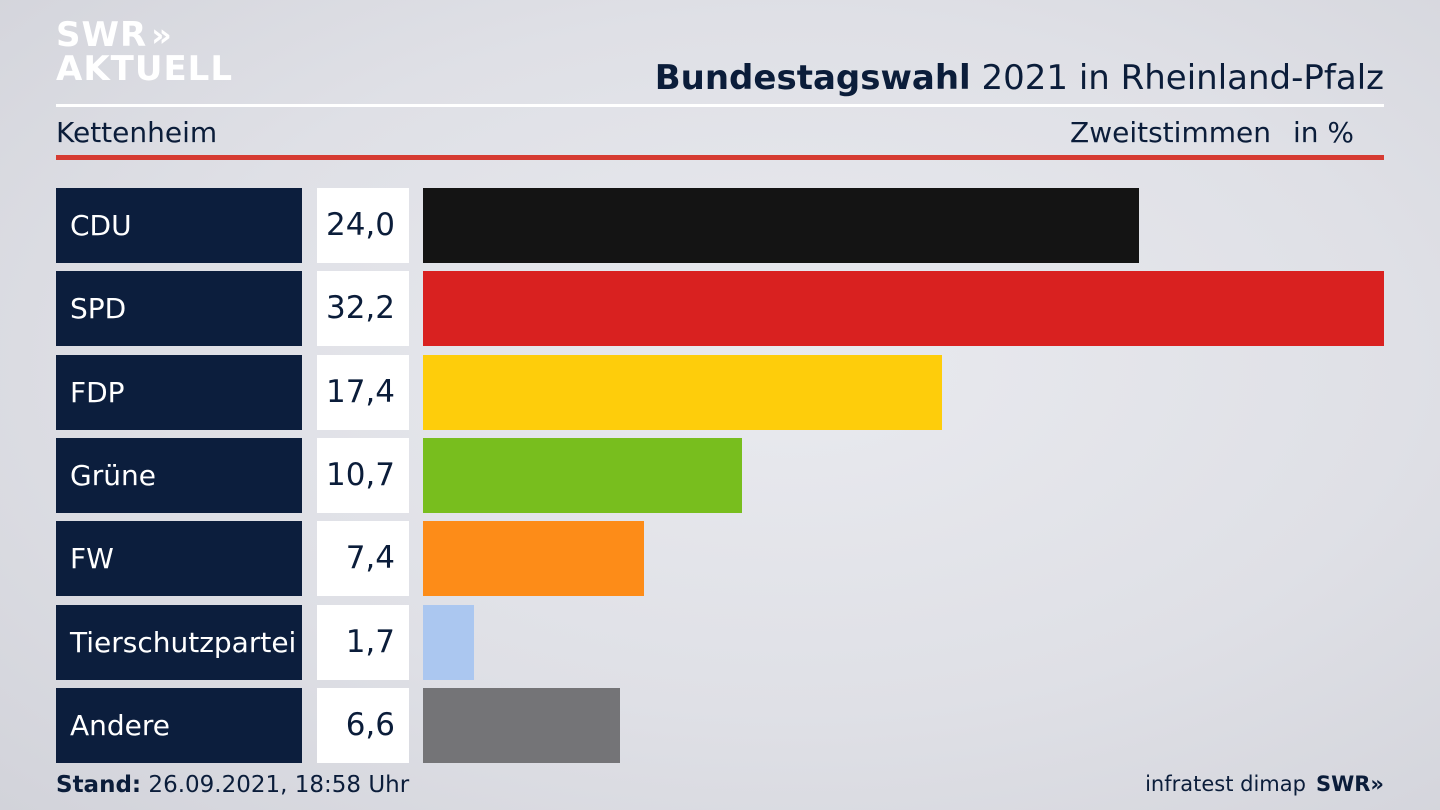 Image resolution: width=1440 pixels, height=810 pixels. I want to click on timestamp: Stand: 26.09.2021, 18:58 Uhr, so click(232, 785).